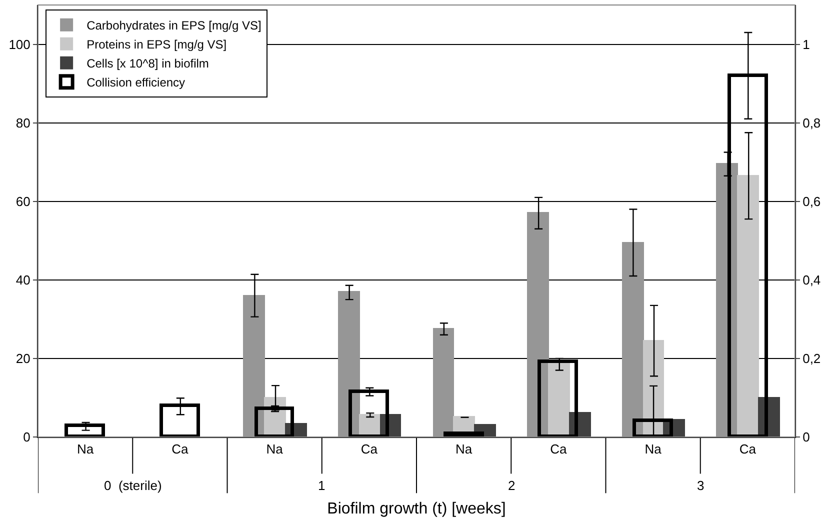 This screenshot has width=827, height=527. I want to click on y-tick-label: 20, so click(23, 358).